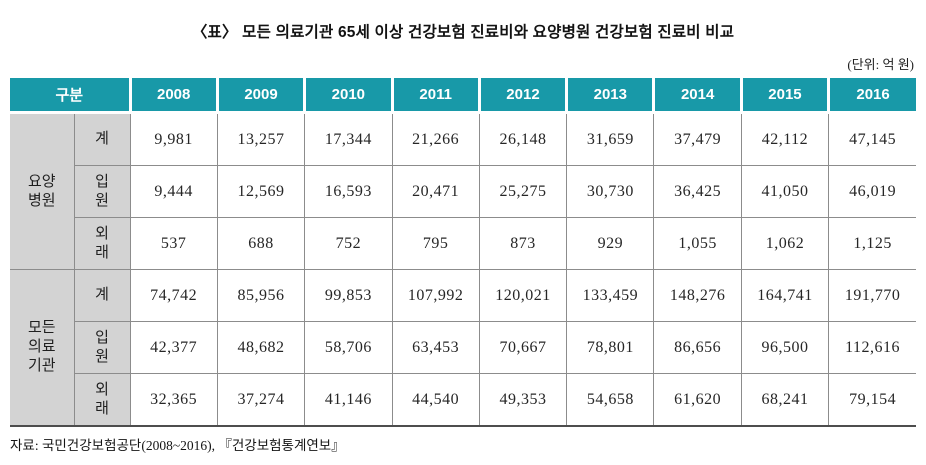 The height and width of the screenshot is (465, 926). I want to click on table-cell: 36,425, so click(697, 191).